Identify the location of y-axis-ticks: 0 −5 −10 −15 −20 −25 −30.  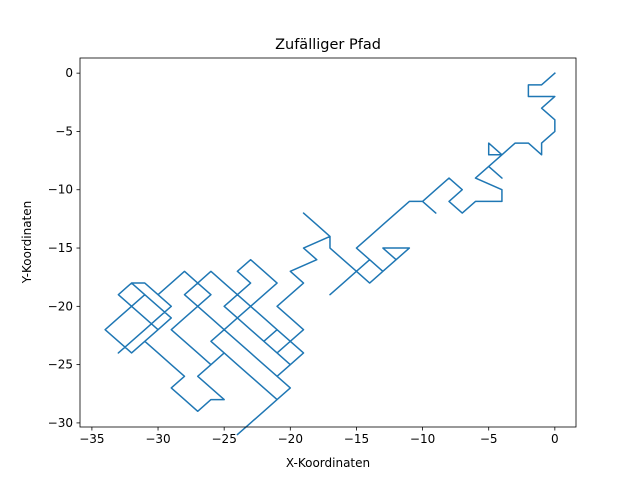
(64, 248).